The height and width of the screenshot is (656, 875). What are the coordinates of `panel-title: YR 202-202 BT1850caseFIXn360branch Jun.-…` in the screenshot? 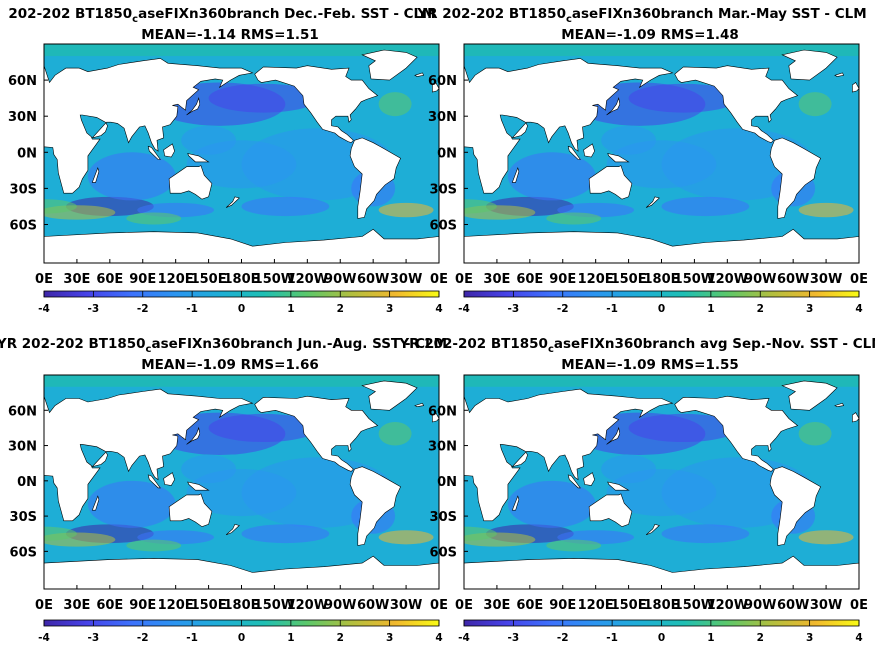 It's located at (223, 345).